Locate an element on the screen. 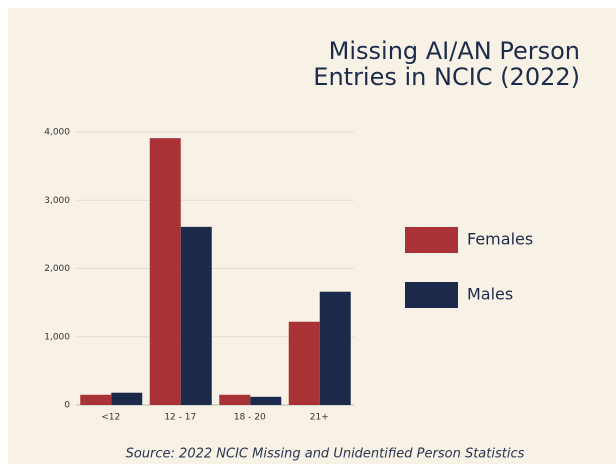 This screenshot has height=464, width=616. y-tick-label: 2,000 is located at coordinates (57, 269).